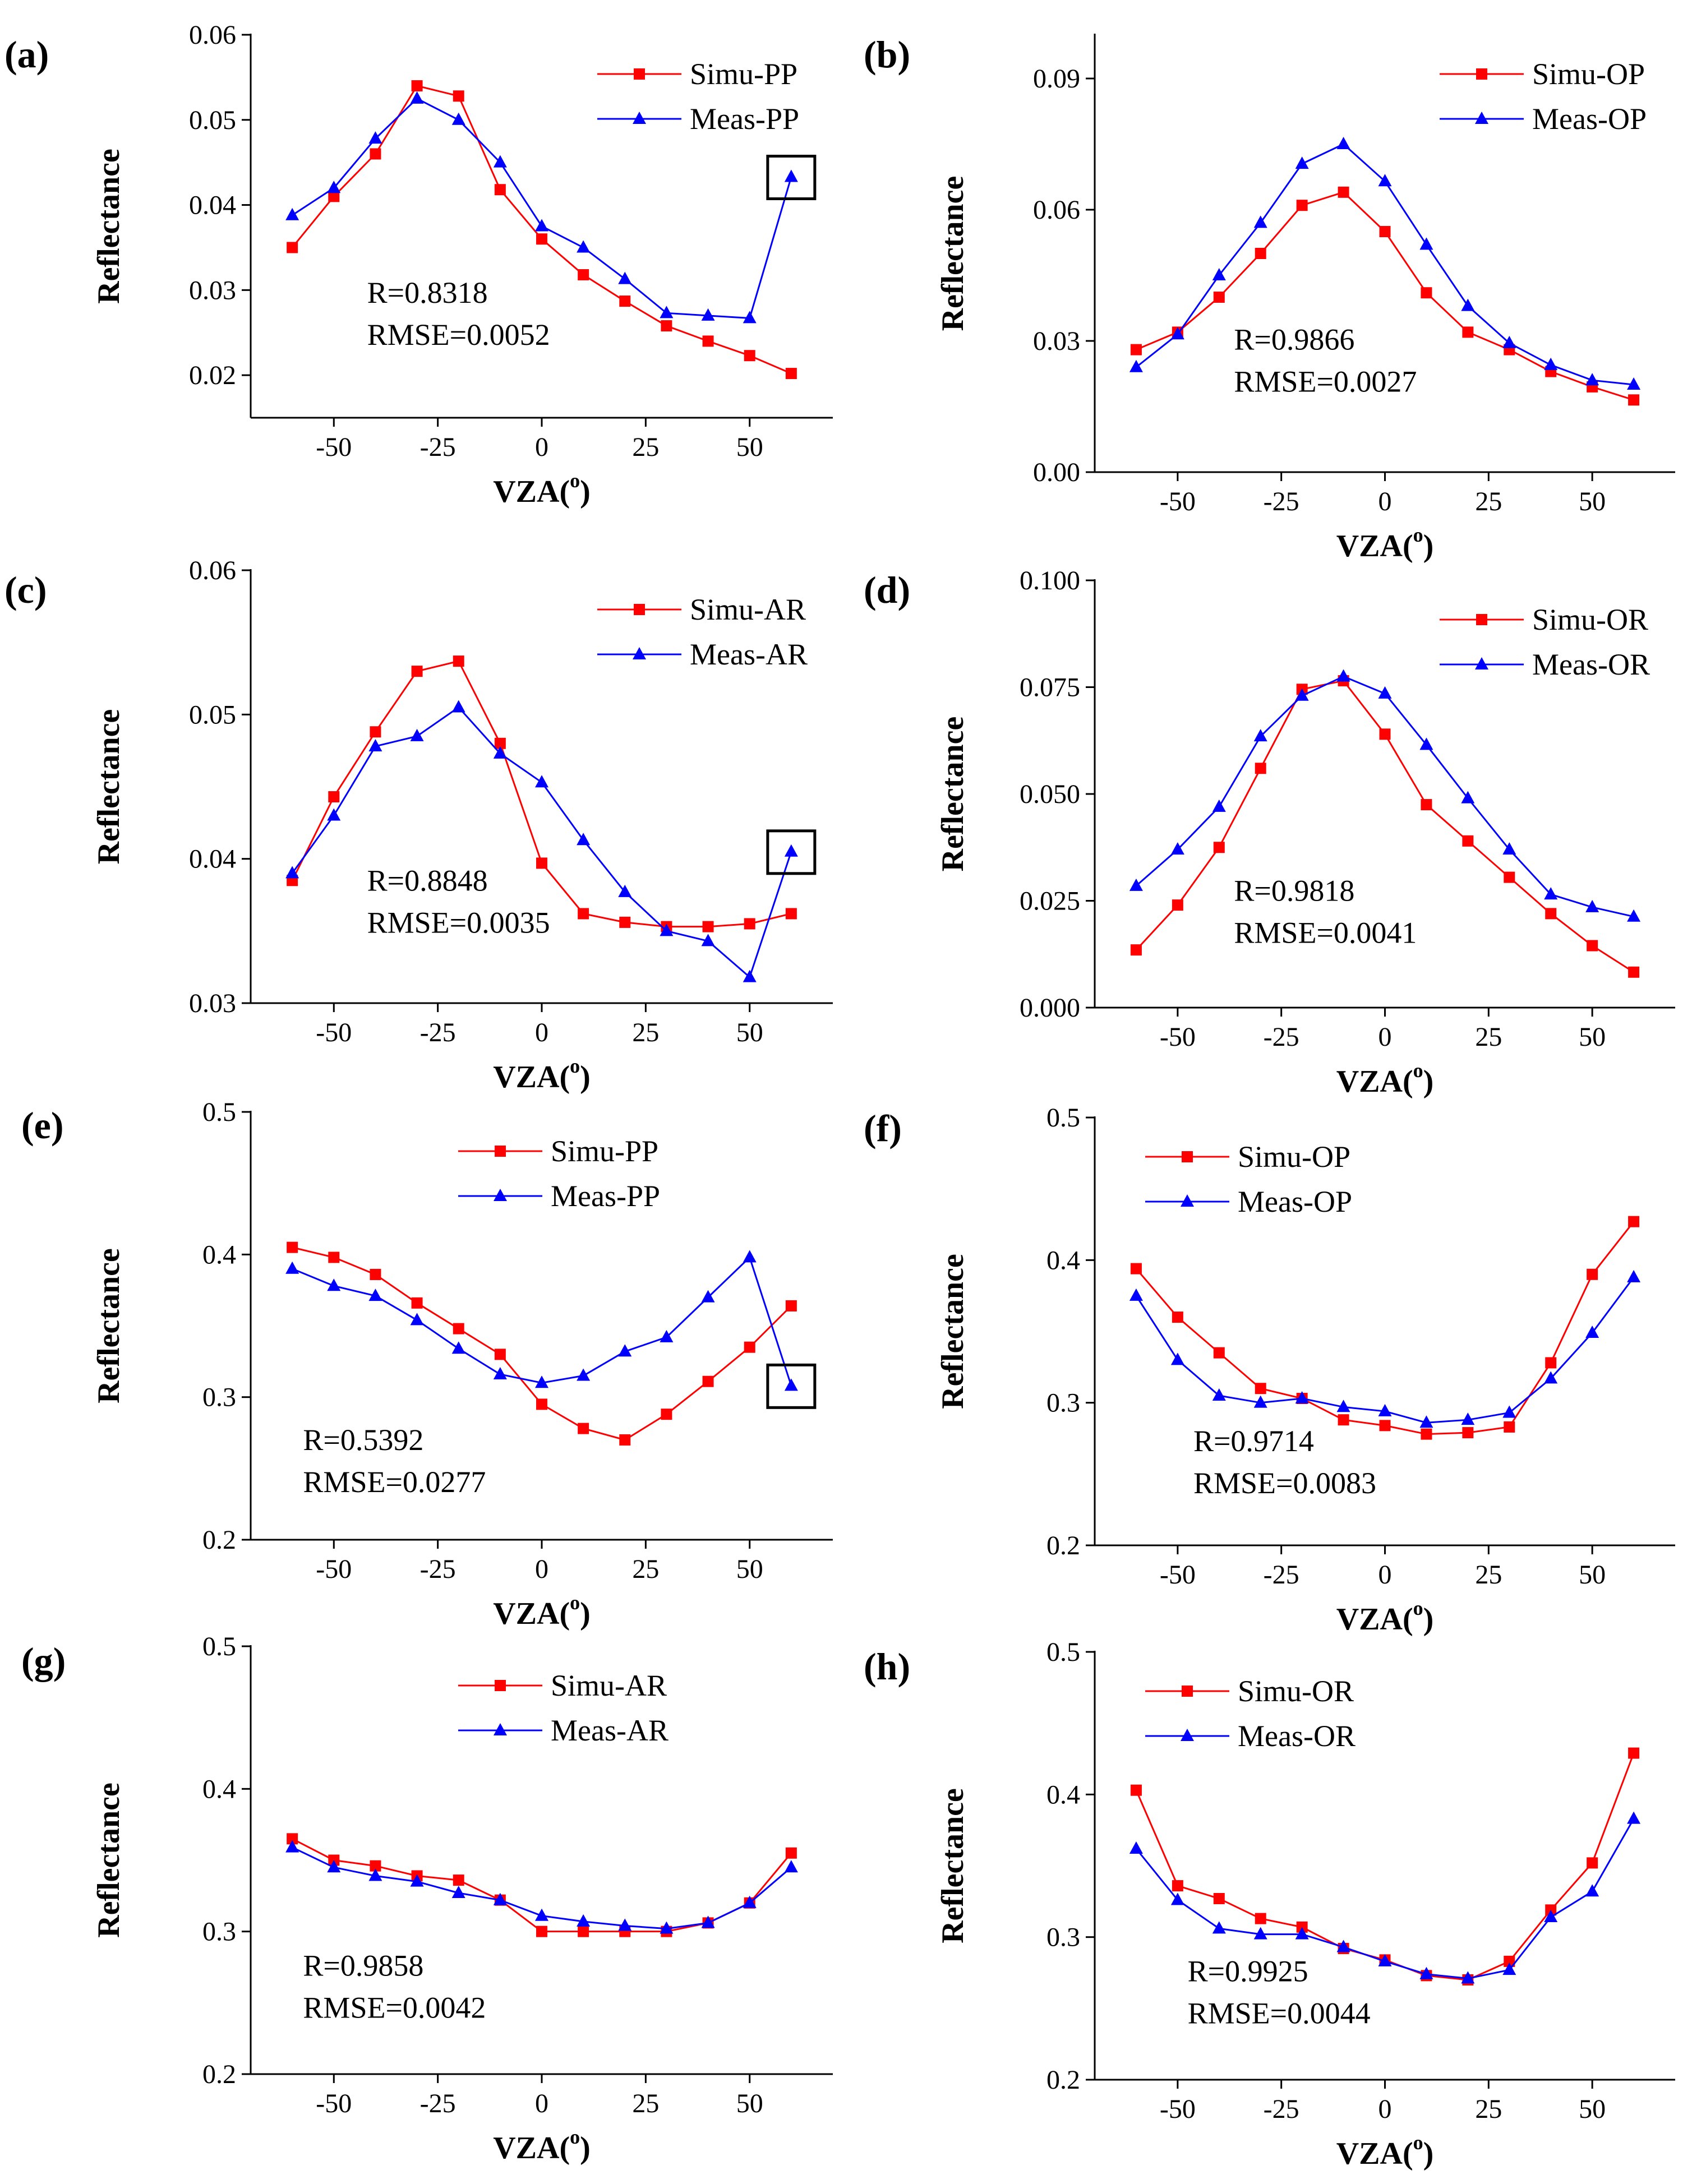 This screenshot has height=2184, width=1692. What do you see at coordinates (1325, 382) in the screenshot?
I see `stat-rmse: RMSE=0.0027` at bounding box center [1325, 382].